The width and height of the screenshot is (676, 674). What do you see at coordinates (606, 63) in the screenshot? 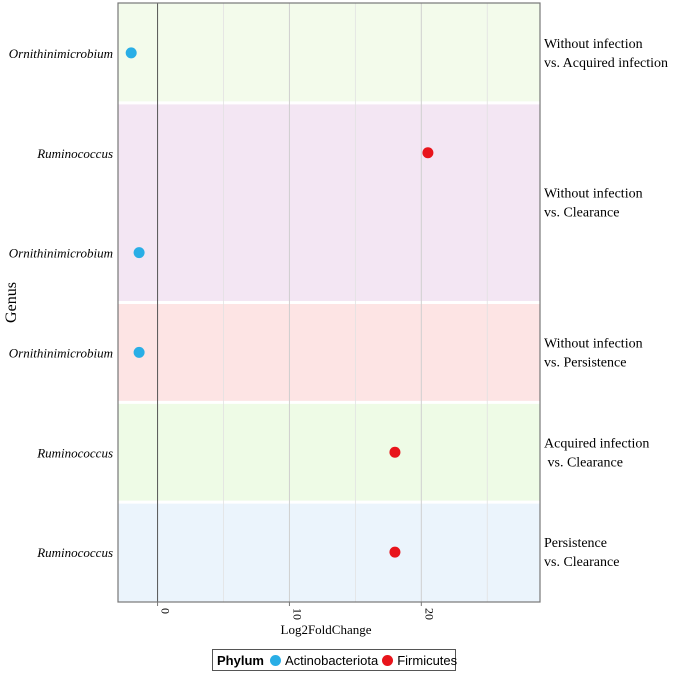
I see `group-label-line2: vs. Acquired infection` at bounding box center [606, 63].